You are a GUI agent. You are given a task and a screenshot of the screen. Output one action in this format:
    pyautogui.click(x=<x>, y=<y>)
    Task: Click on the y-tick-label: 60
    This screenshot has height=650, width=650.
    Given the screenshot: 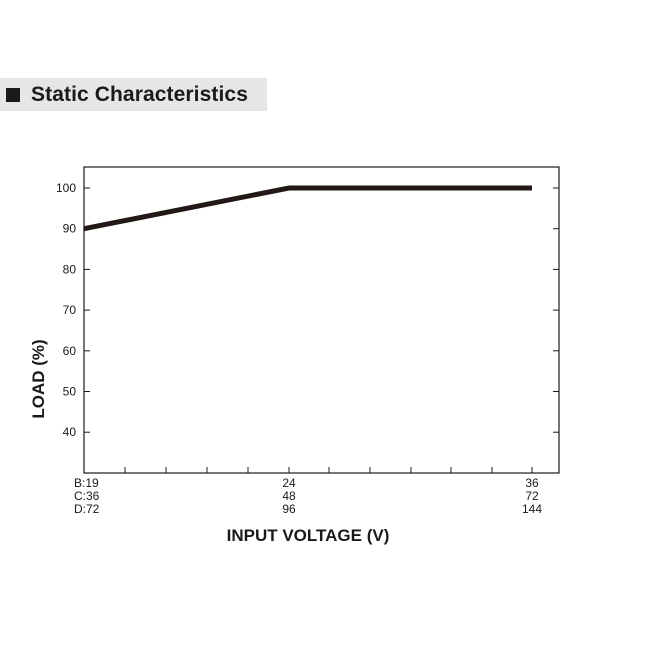 What is the action you would take?
    pyautogui.click(x=70, y=351)
    